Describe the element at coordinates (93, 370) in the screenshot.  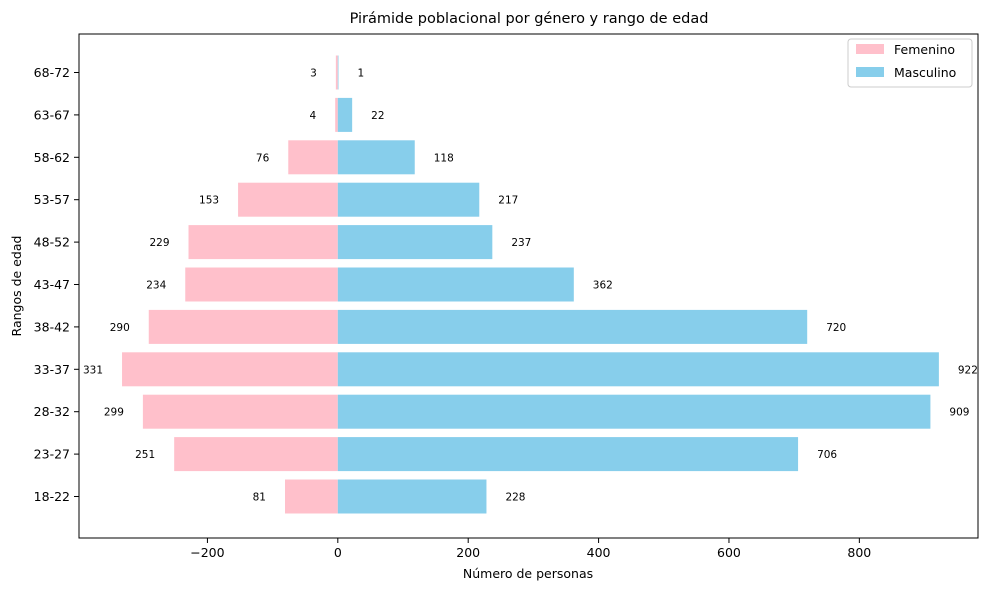
I see `data-label-femenino-33-37: 331` at that location.